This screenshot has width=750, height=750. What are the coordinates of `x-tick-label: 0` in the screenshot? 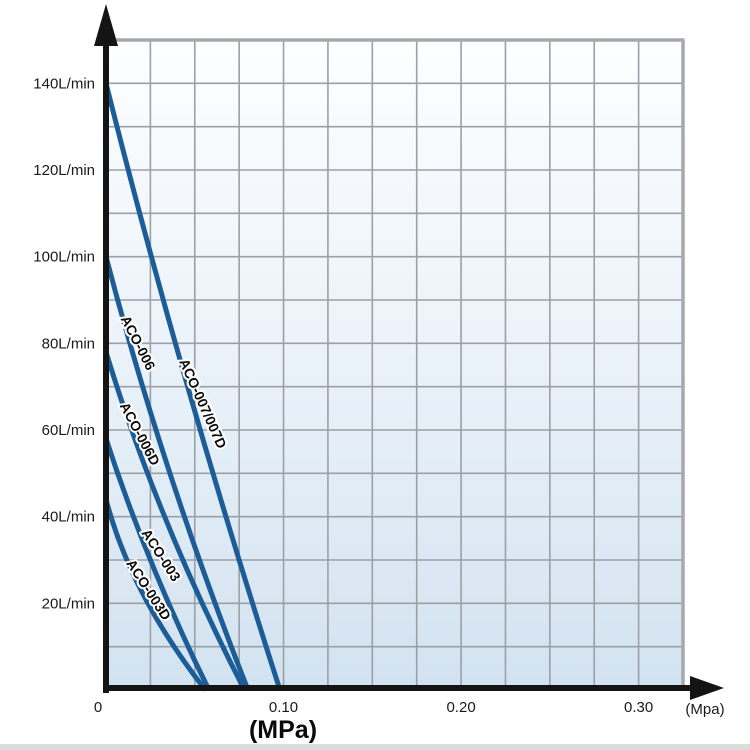 It's located at (98, 707).